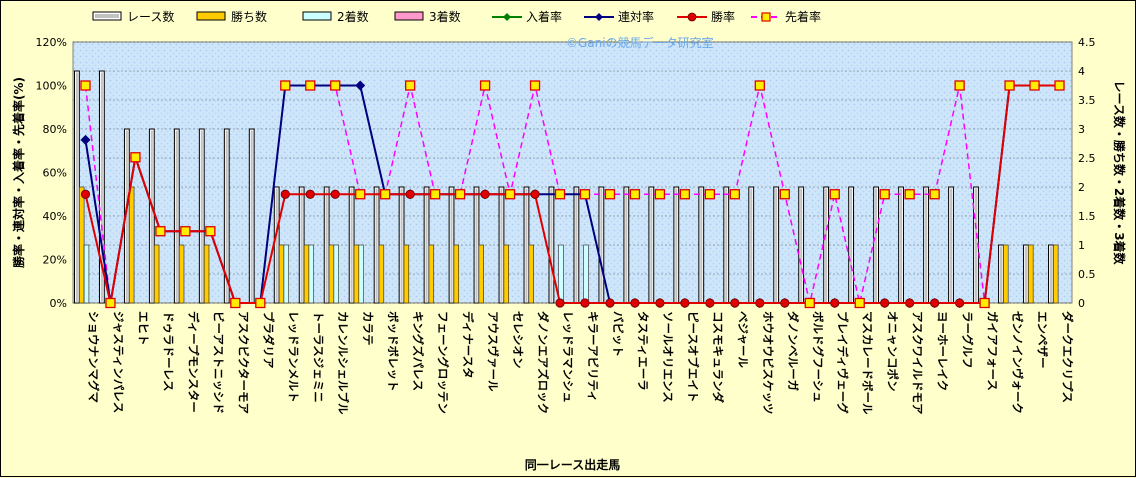  I want to click on category-label: ボルドグフーシュ, so click(818, 357).